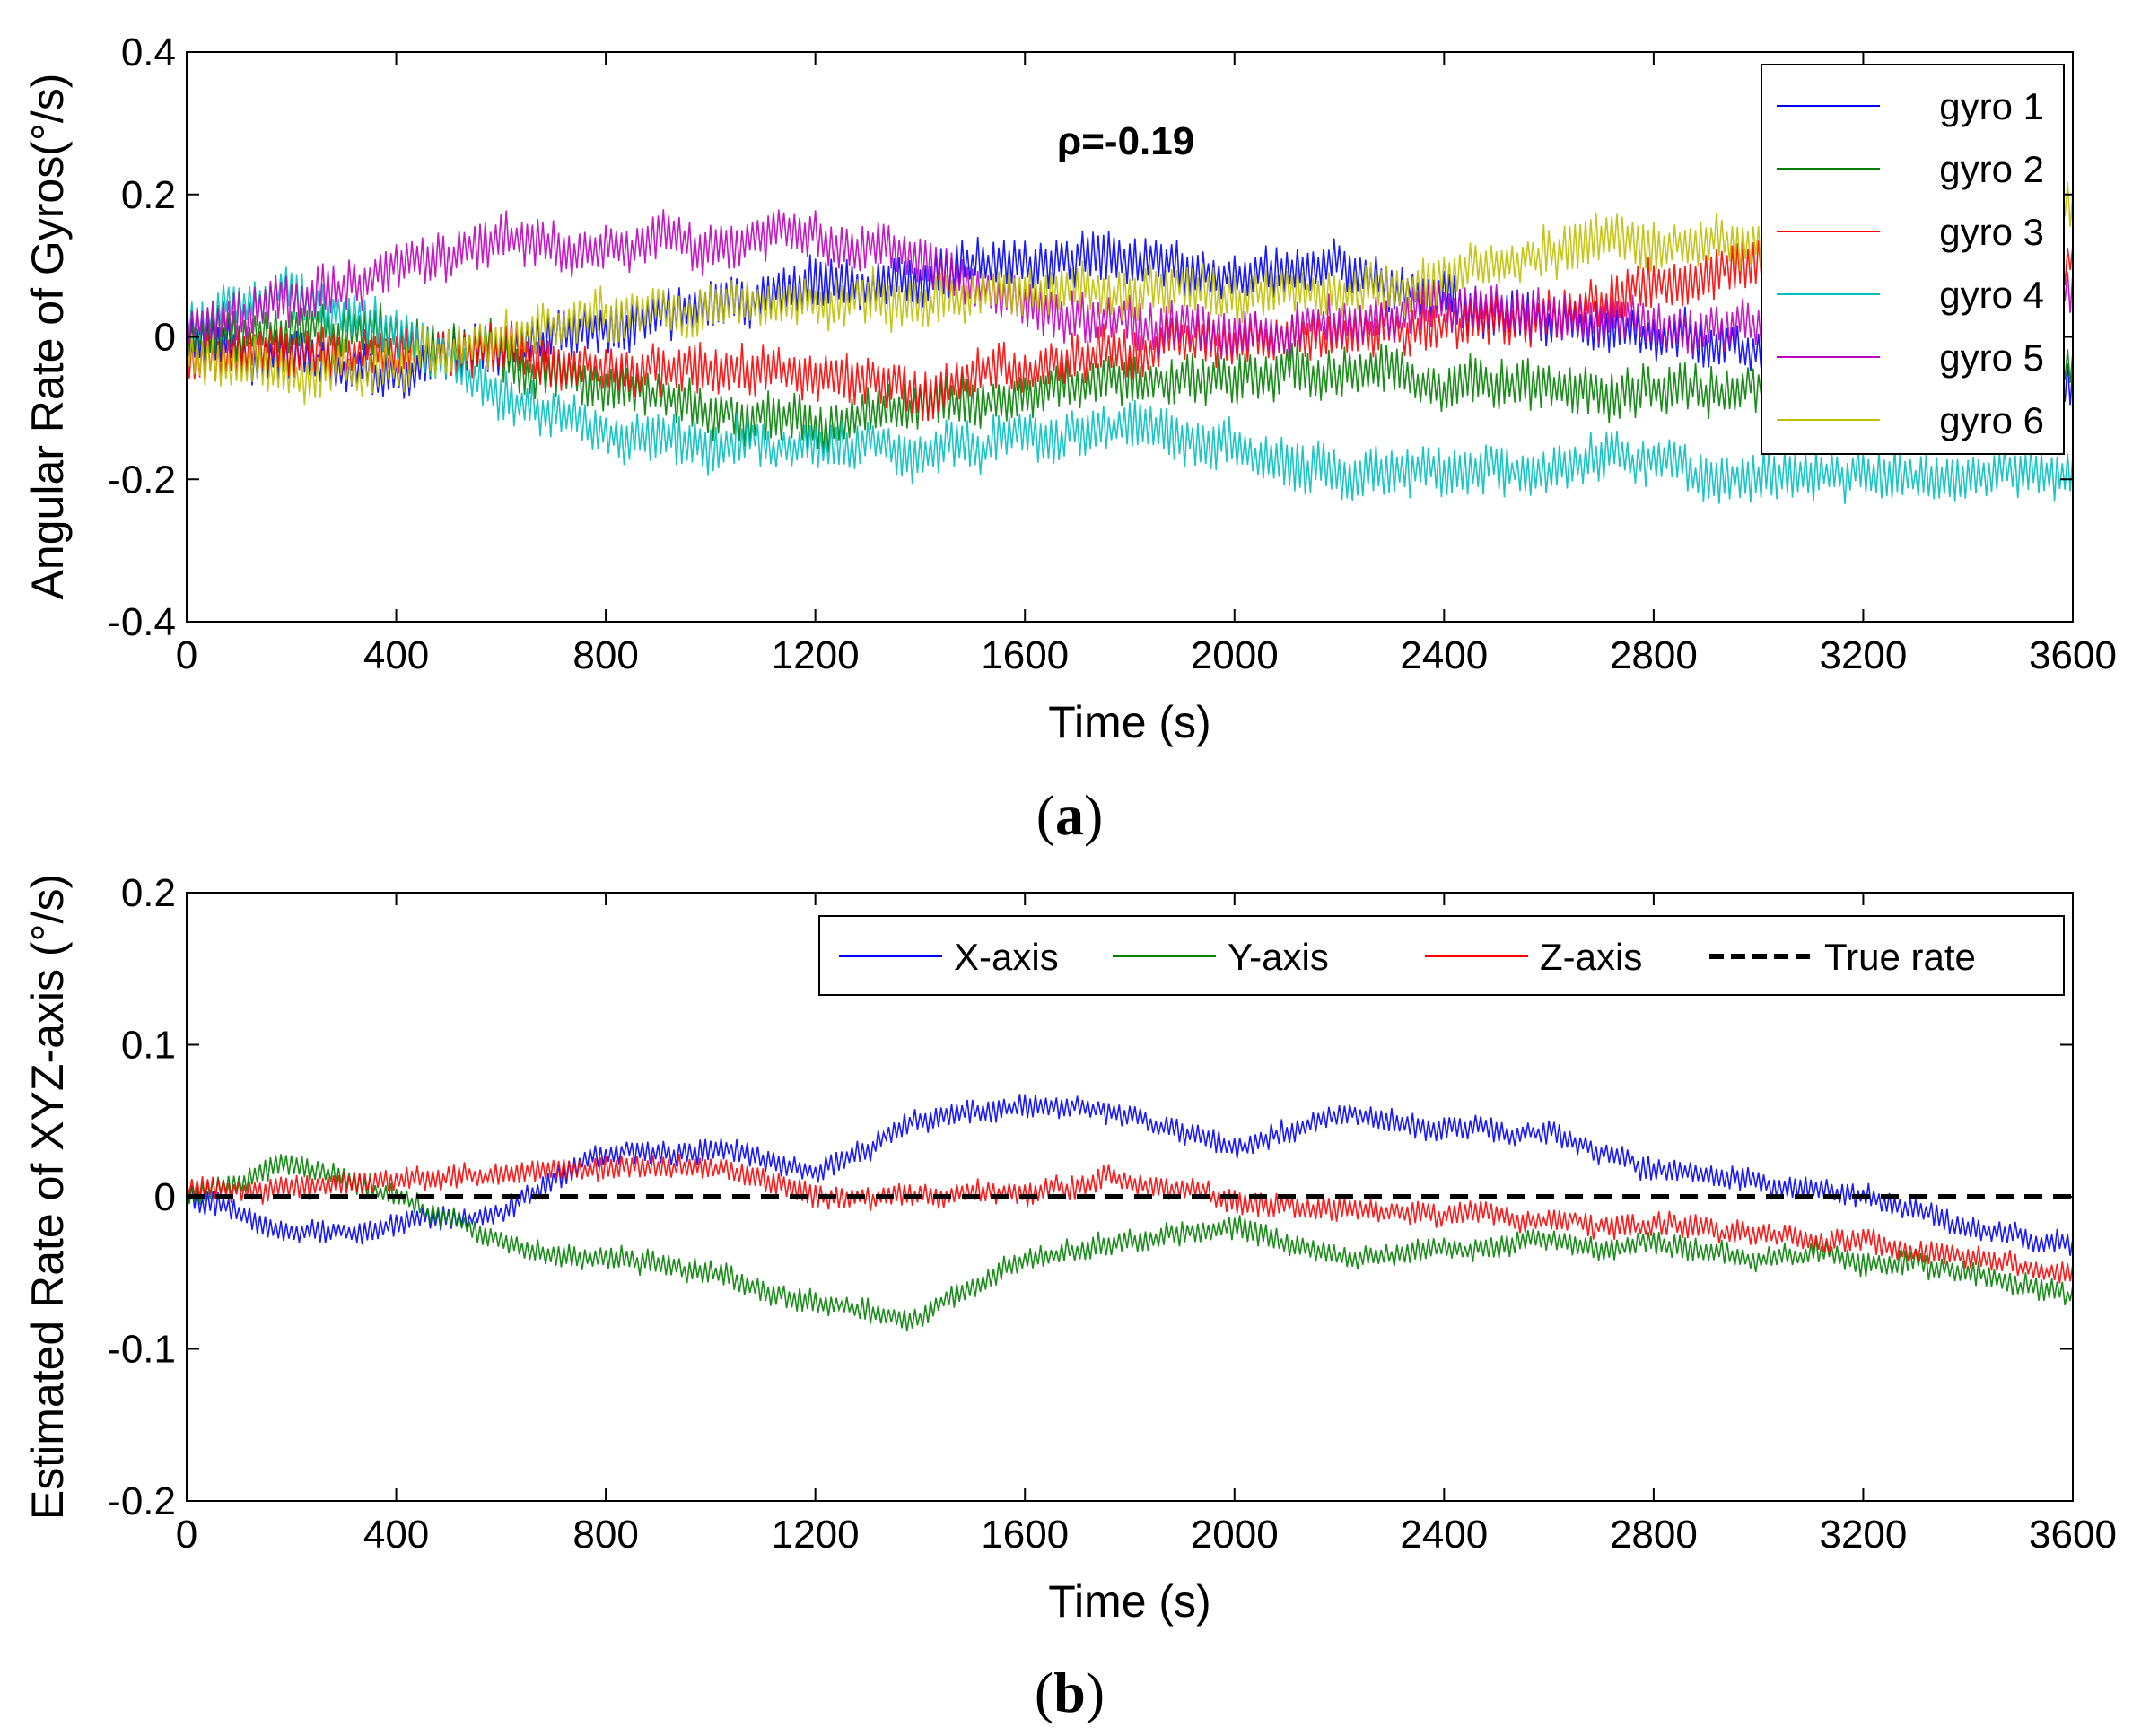  I want to click on legend-b: X-axis Y-axis Z-axis True rate, so click(1441, 955).